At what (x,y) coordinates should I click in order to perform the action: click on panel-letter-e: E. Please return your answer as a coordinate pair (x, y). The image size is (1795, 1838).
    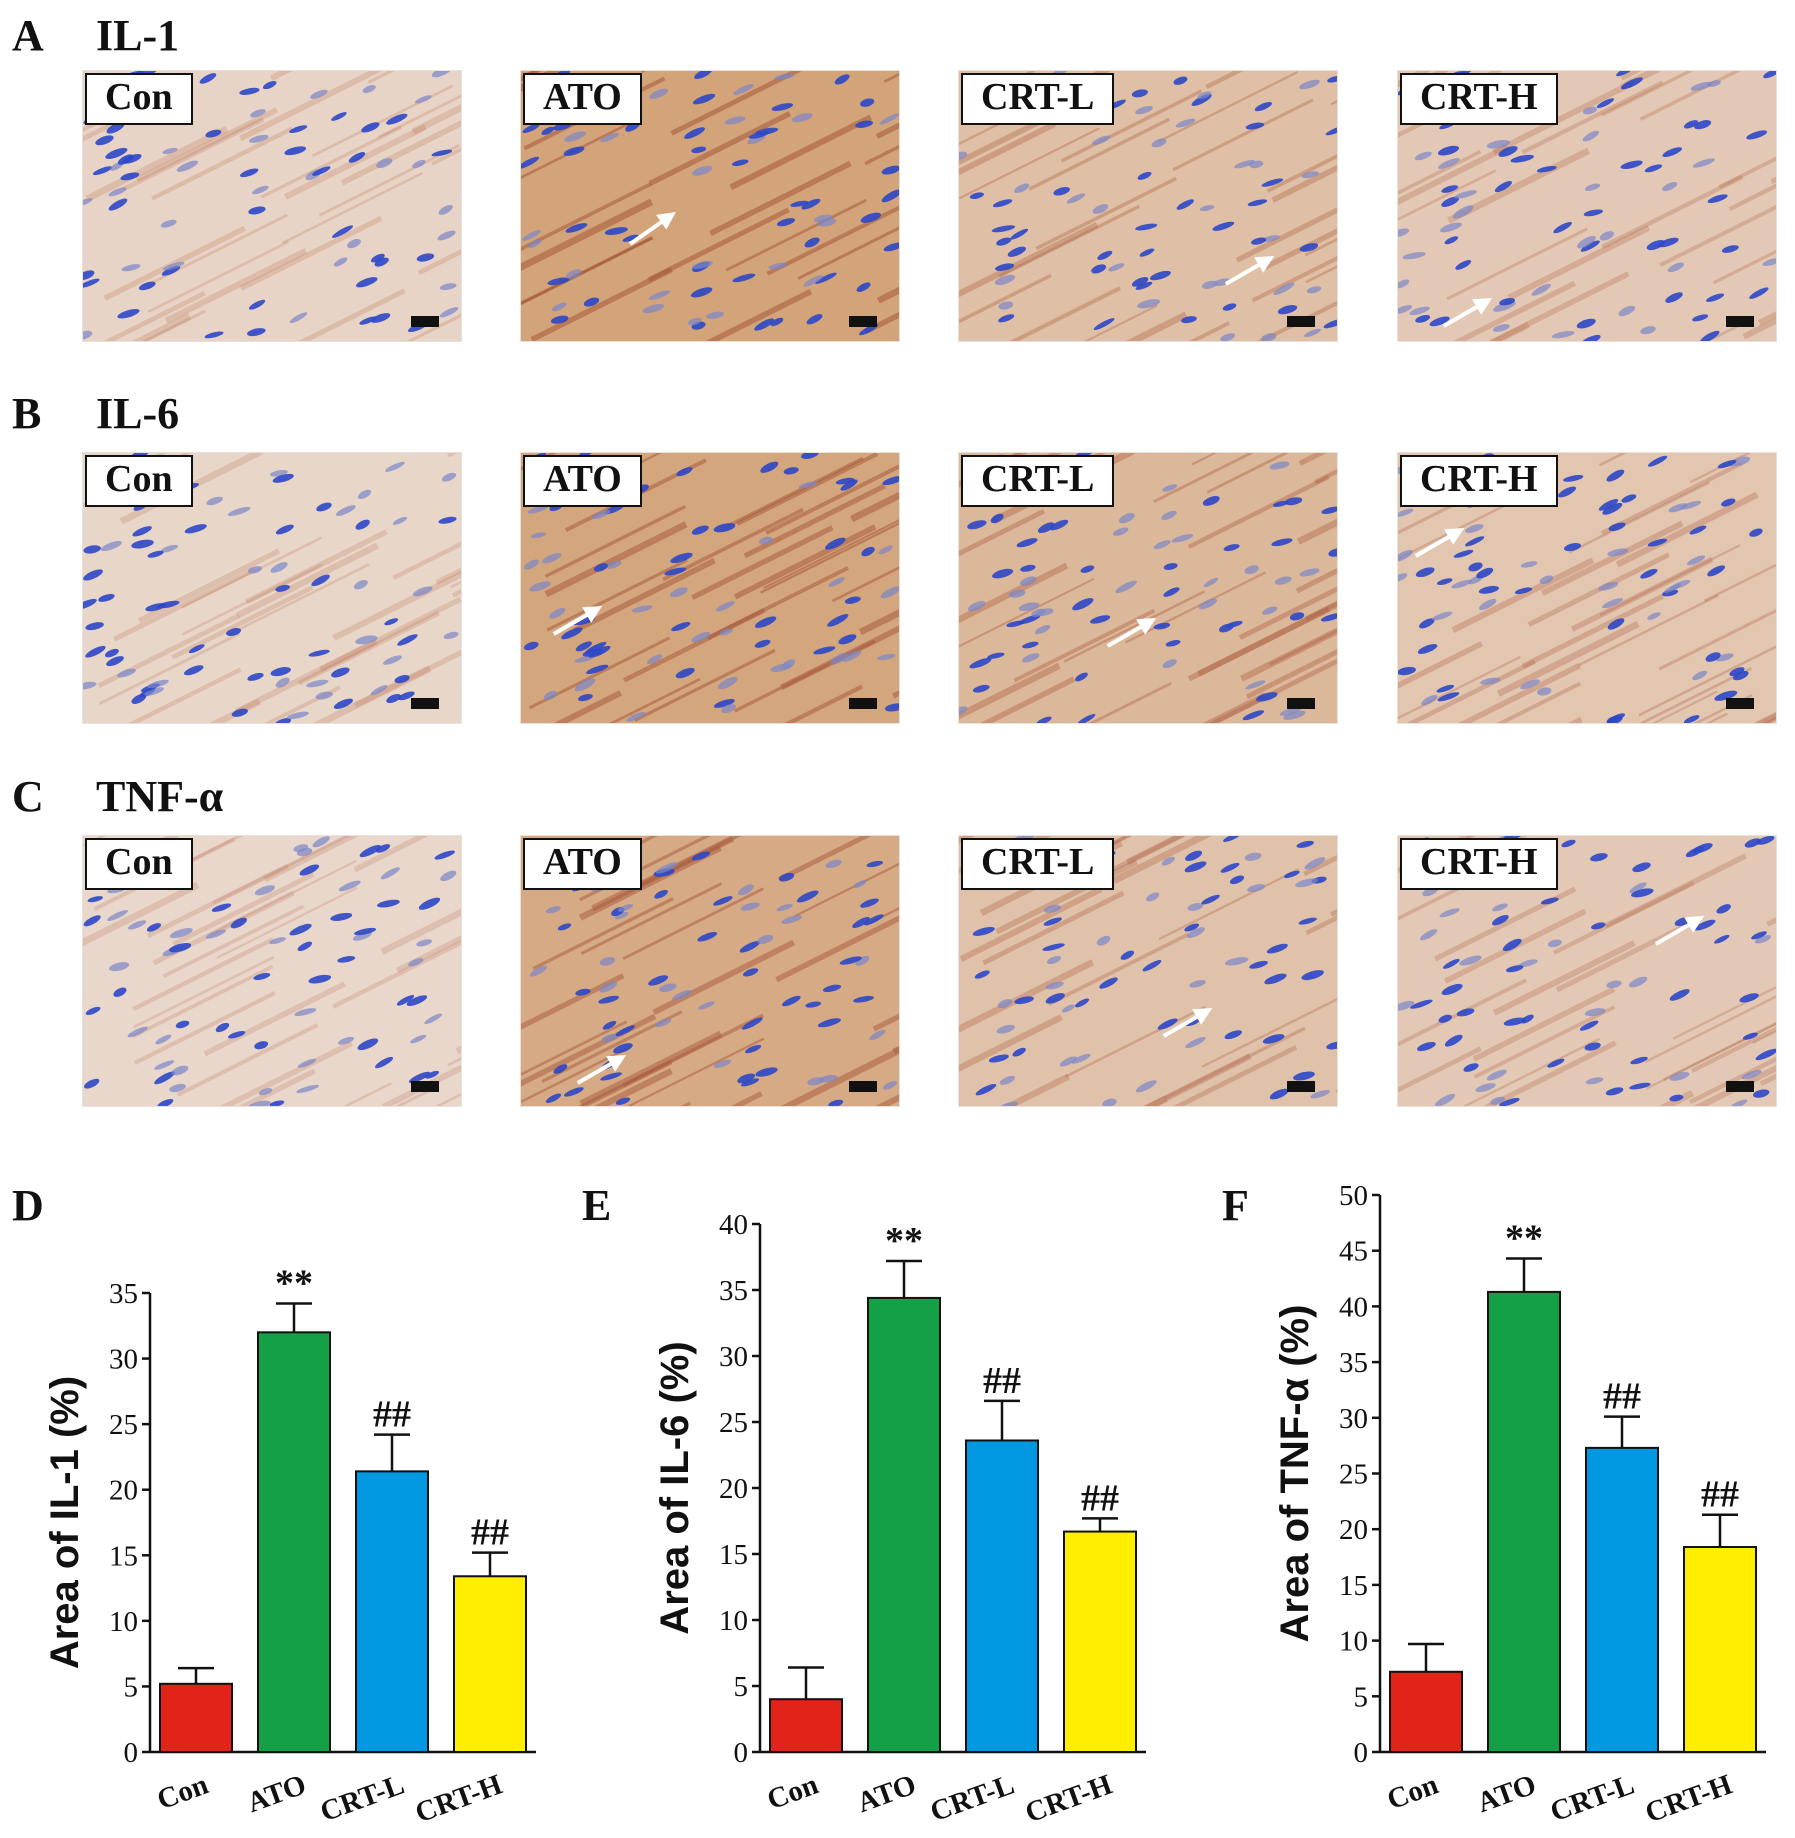
    Looking at the image, I should click on (596, 1205).